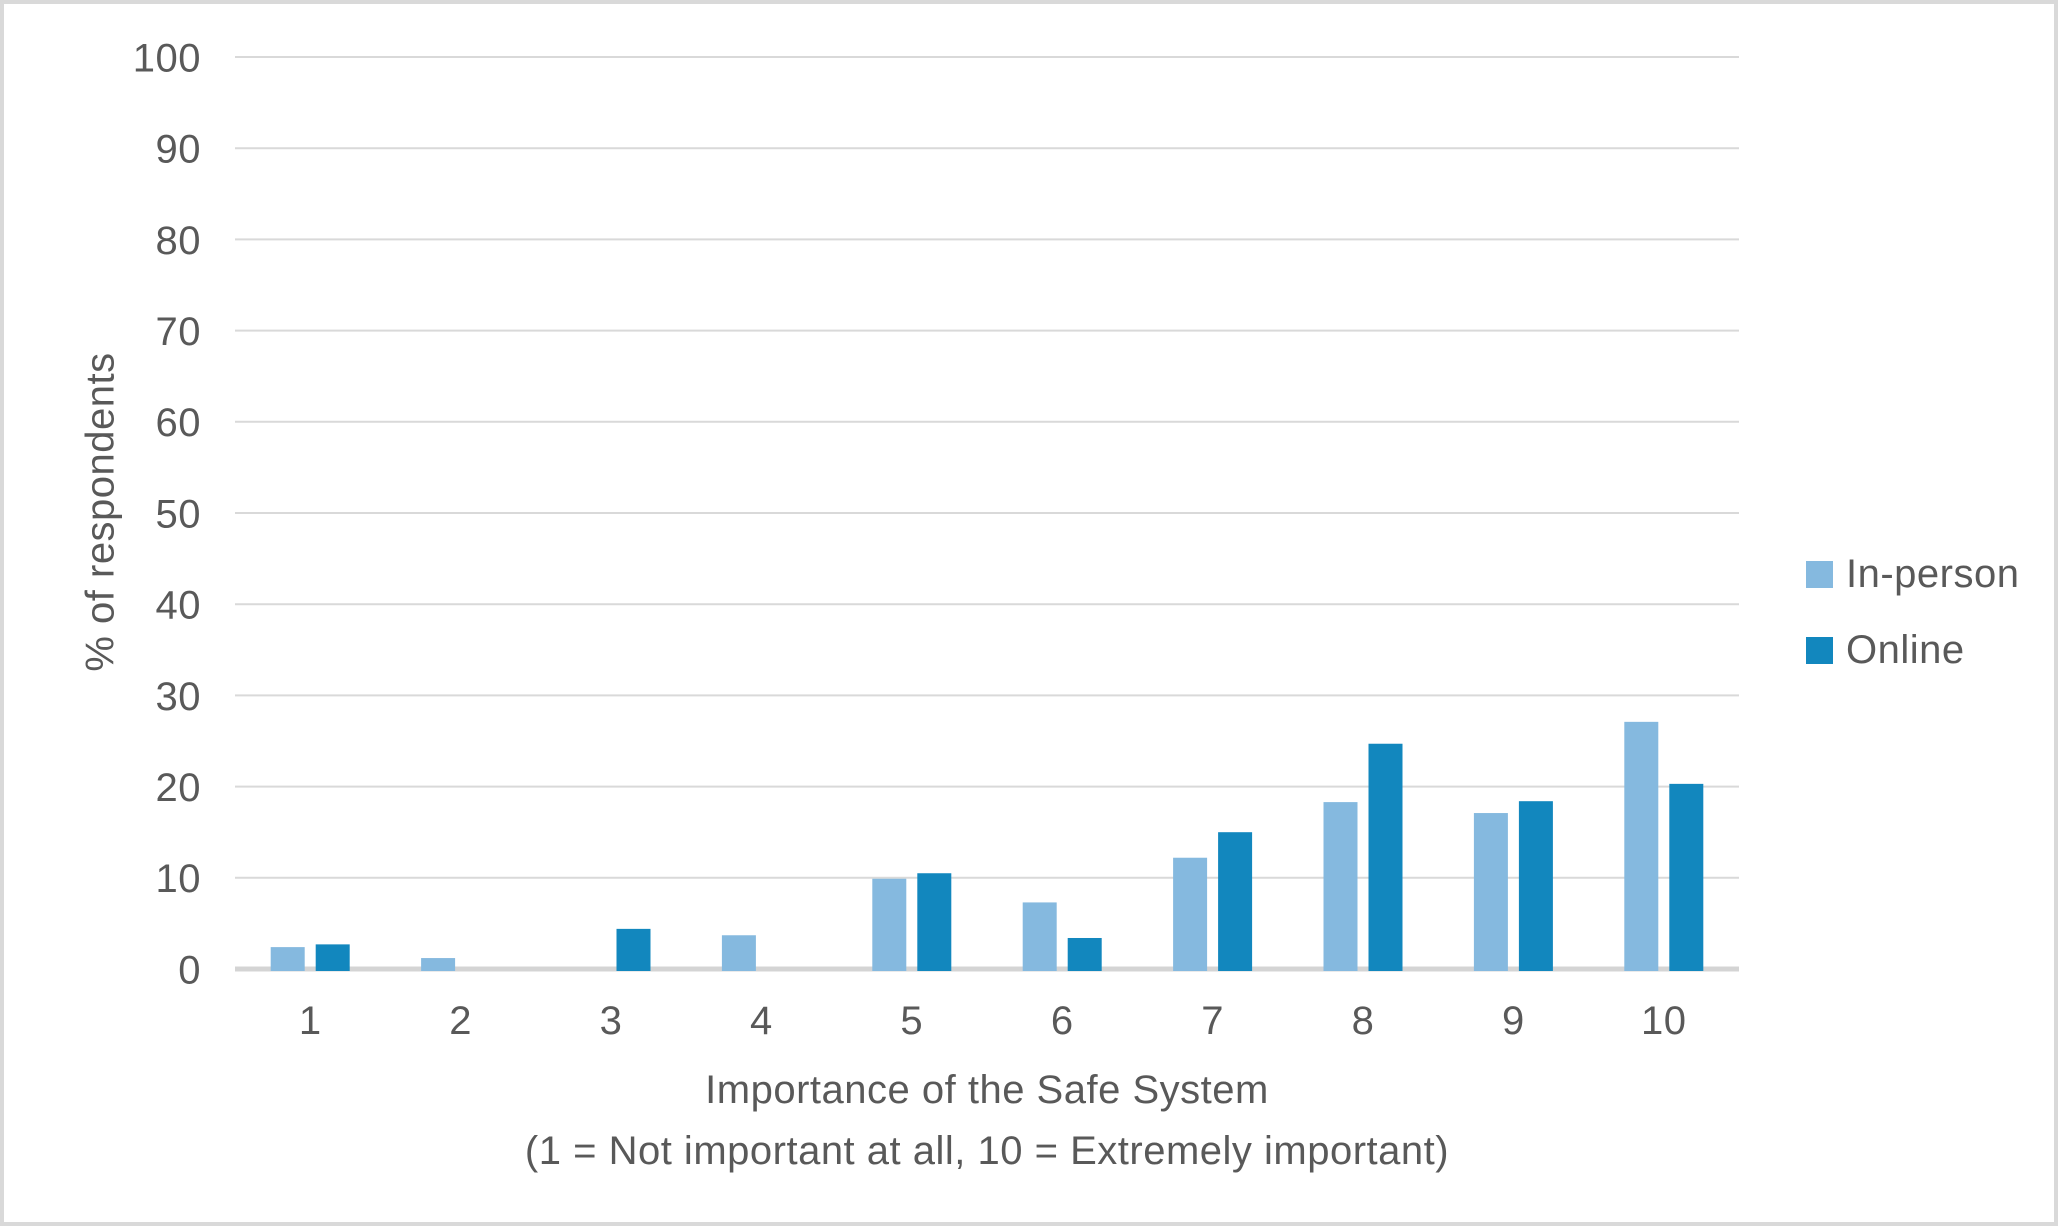  What do you see at coordinates (1513, 1021) in the screenshot?
I see `x-tick-label: 9` at bounding box center [1513, 1021].